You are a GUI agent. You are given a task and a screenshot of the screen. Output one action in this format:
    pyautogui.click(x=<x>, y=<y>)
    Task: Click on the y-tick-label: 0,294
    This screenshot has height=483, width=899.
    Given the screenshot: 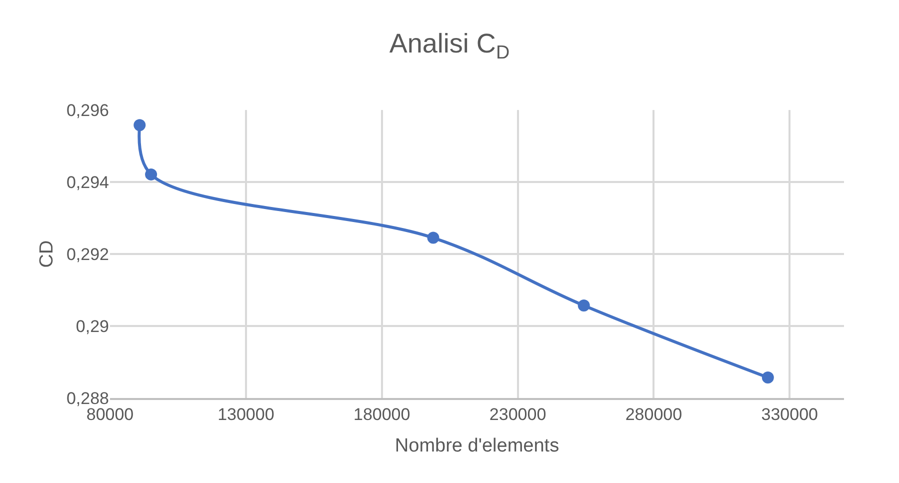 What is the action you would take?
    pyautogui.click(x=87, y=182)
    